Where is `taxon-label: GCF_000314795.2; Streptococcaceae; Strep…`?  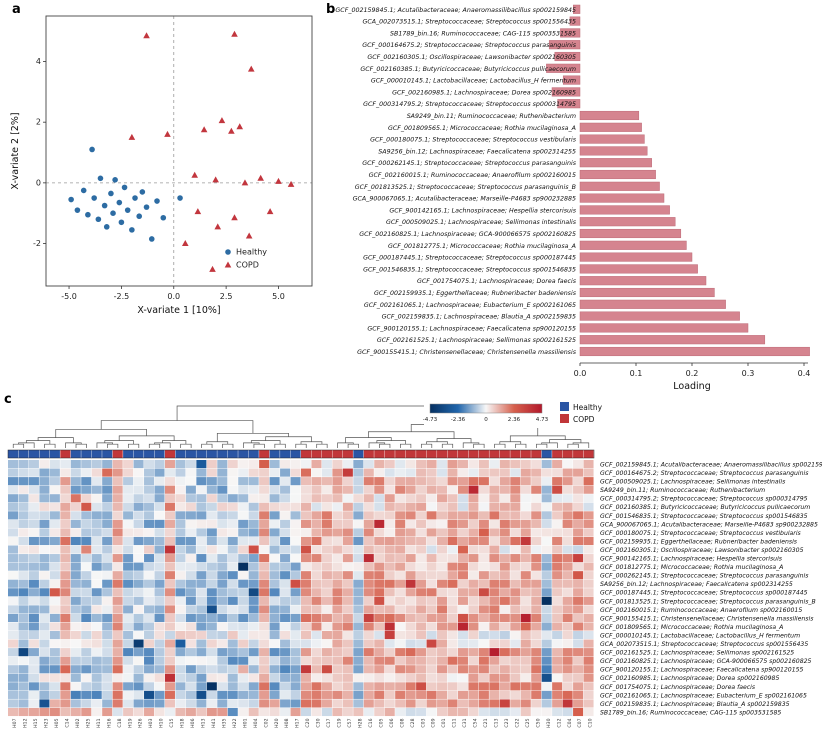 taxon-label: GCF_000314795.2; Streptococcaceae; Strep… is located at coordinates (469, 104).